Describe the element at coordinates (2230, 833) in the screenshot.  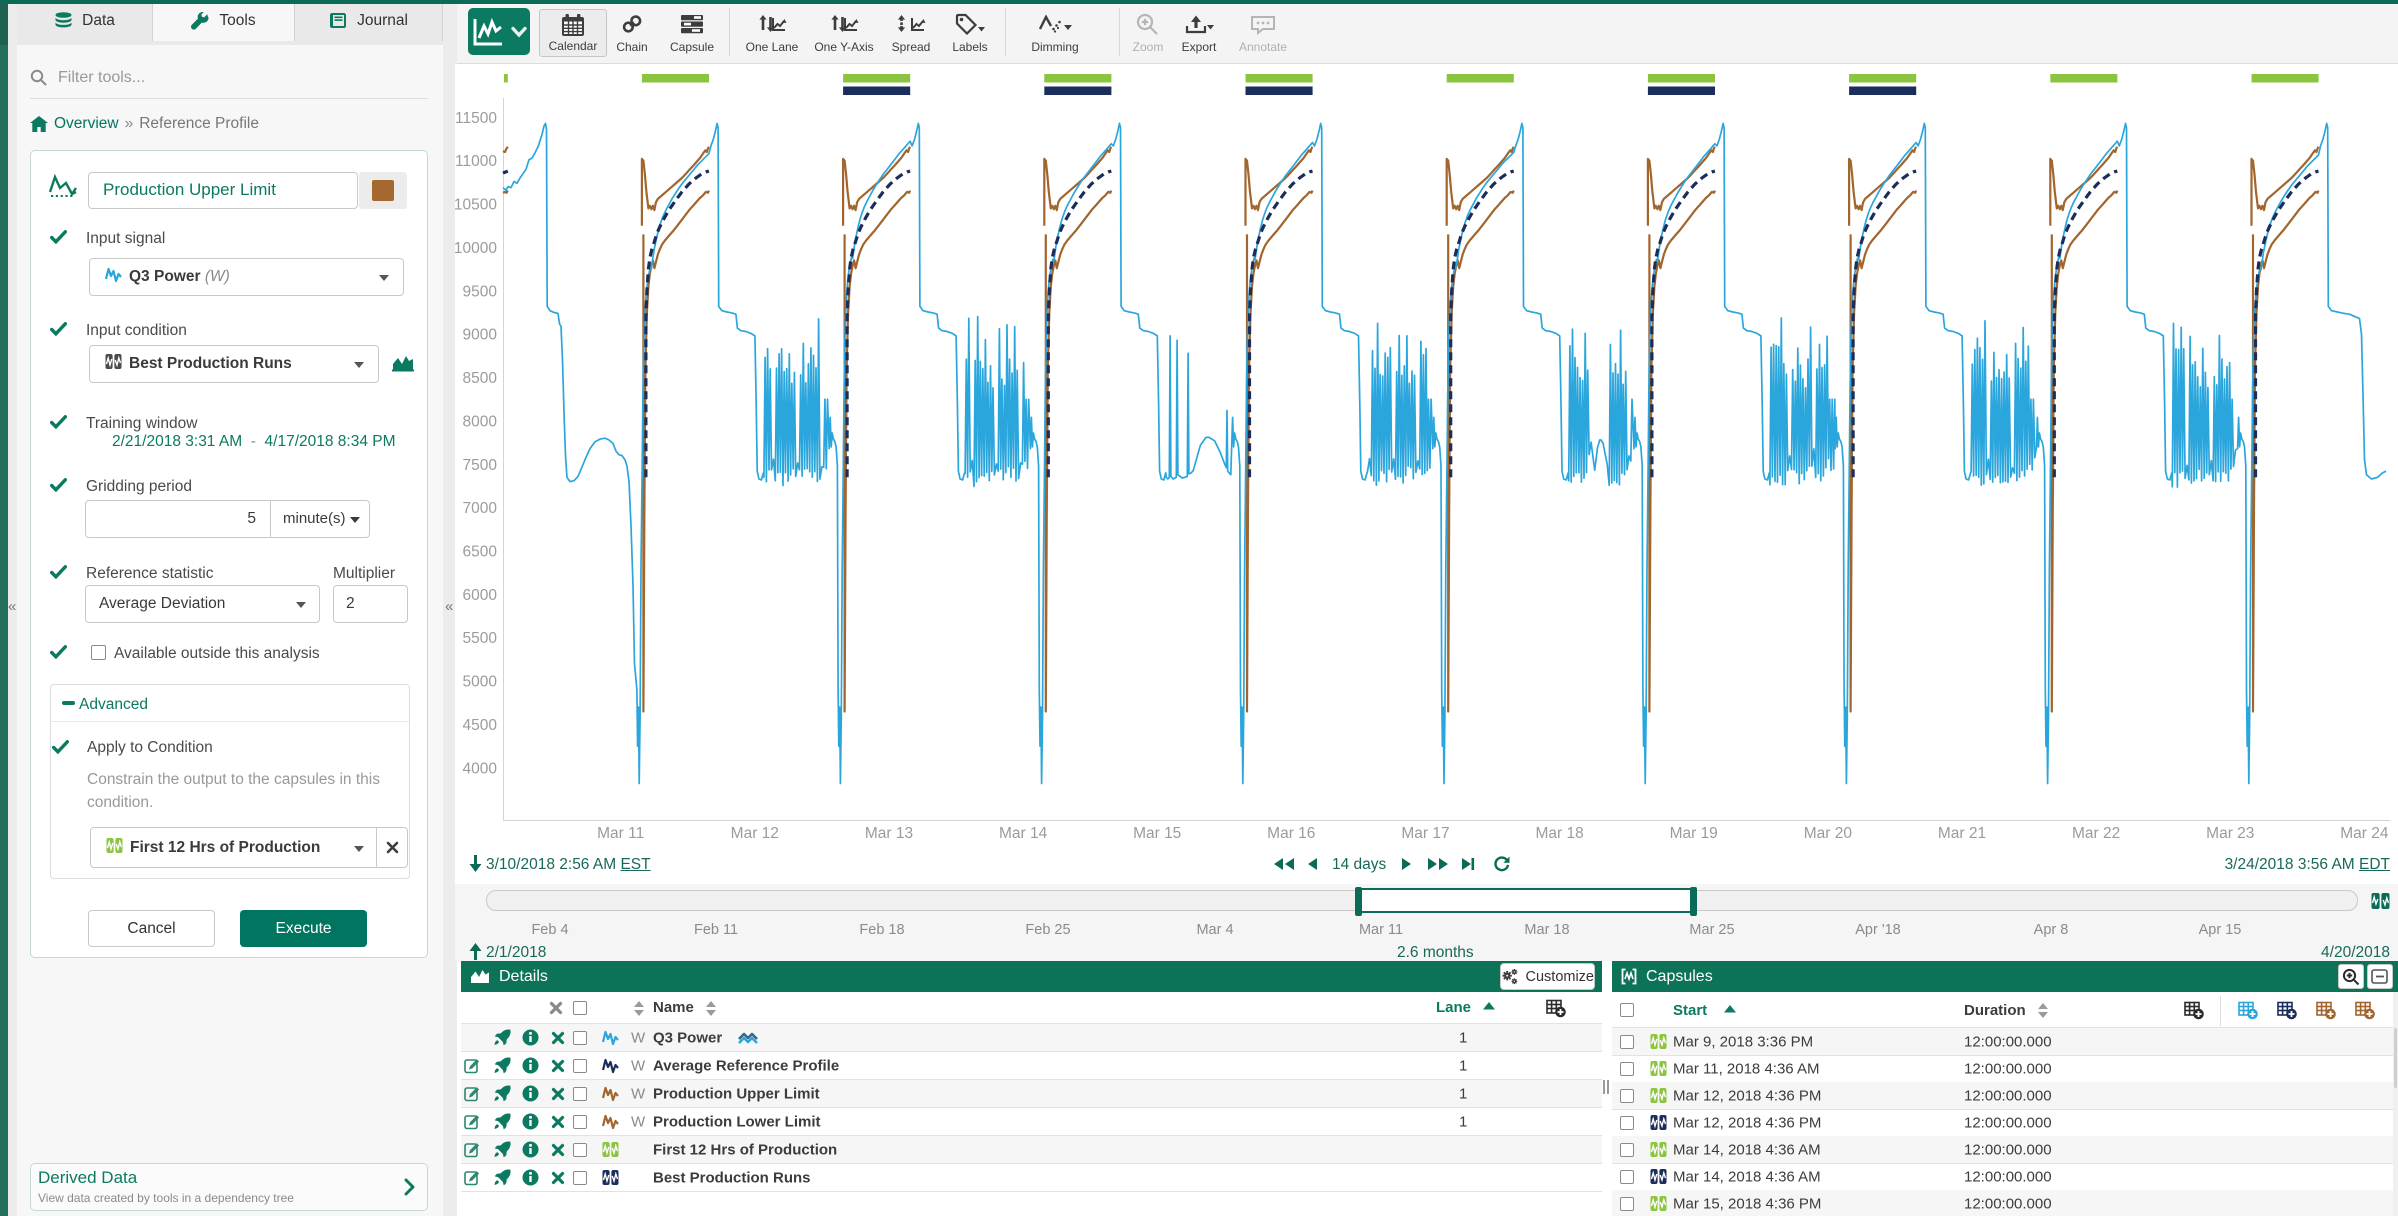
I see `svg-text: Mar 23` at that location.